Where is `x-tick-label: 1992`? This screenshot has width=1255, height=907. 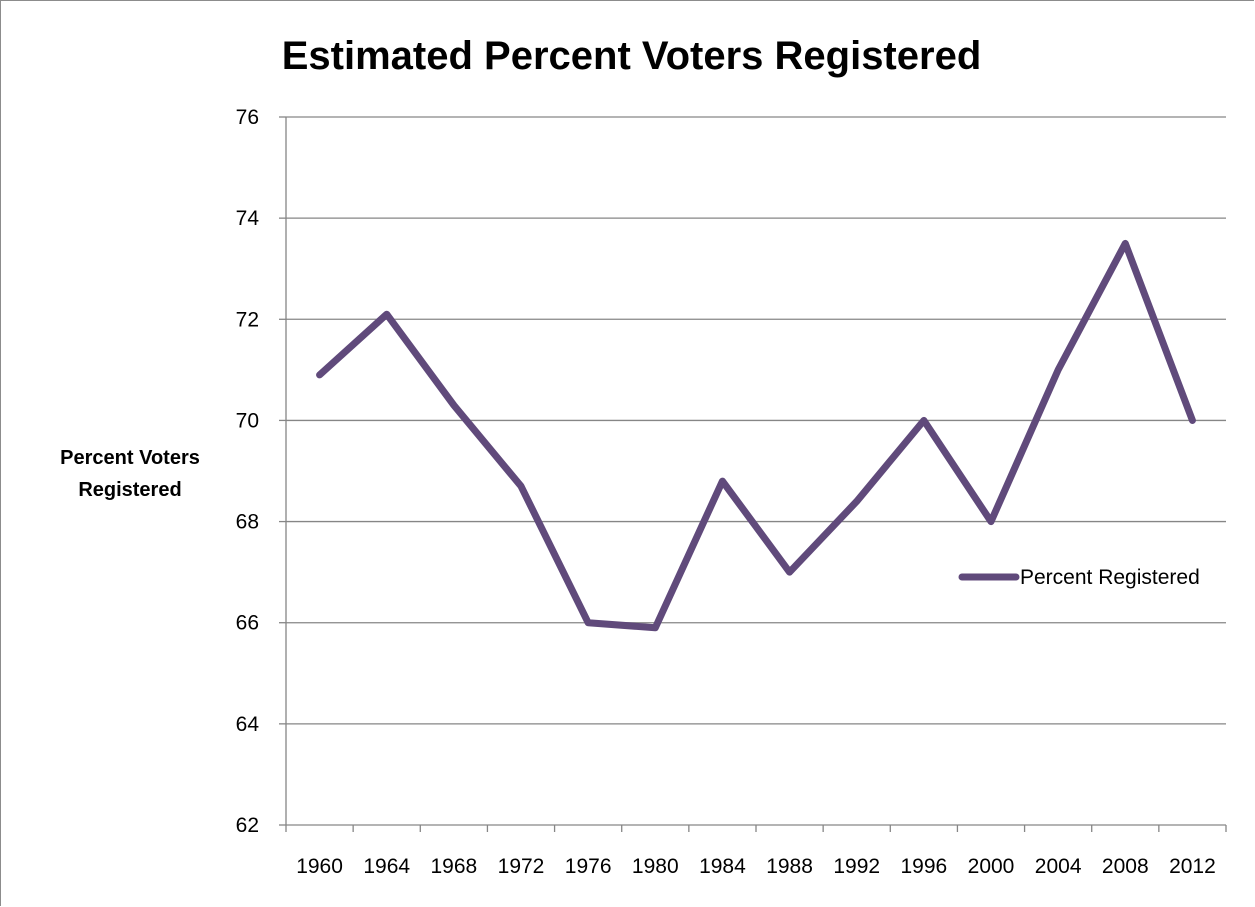 x-tick-label: 1992 is located at coordinates (856, 866).